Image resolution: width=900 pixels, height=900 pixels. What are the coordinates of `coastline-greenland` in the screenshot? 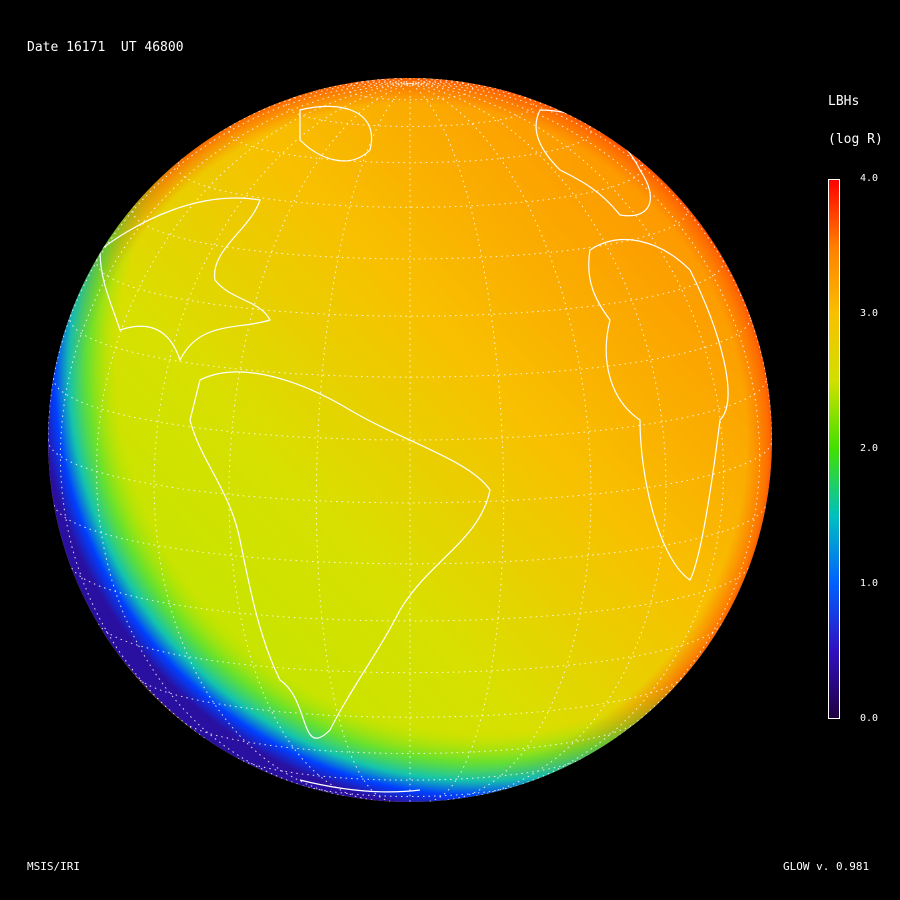 It's located at (336, 133).